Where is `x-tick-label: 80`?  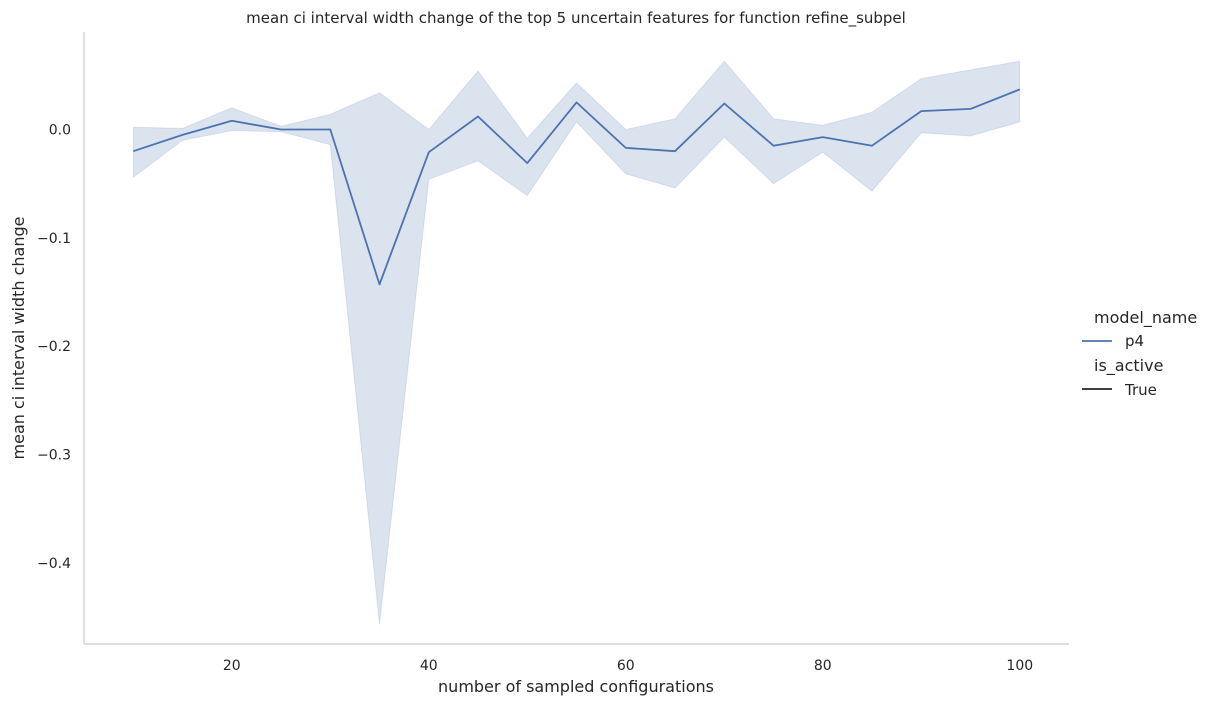 x-tick-label: 80 is located at coordinates (823, 666).